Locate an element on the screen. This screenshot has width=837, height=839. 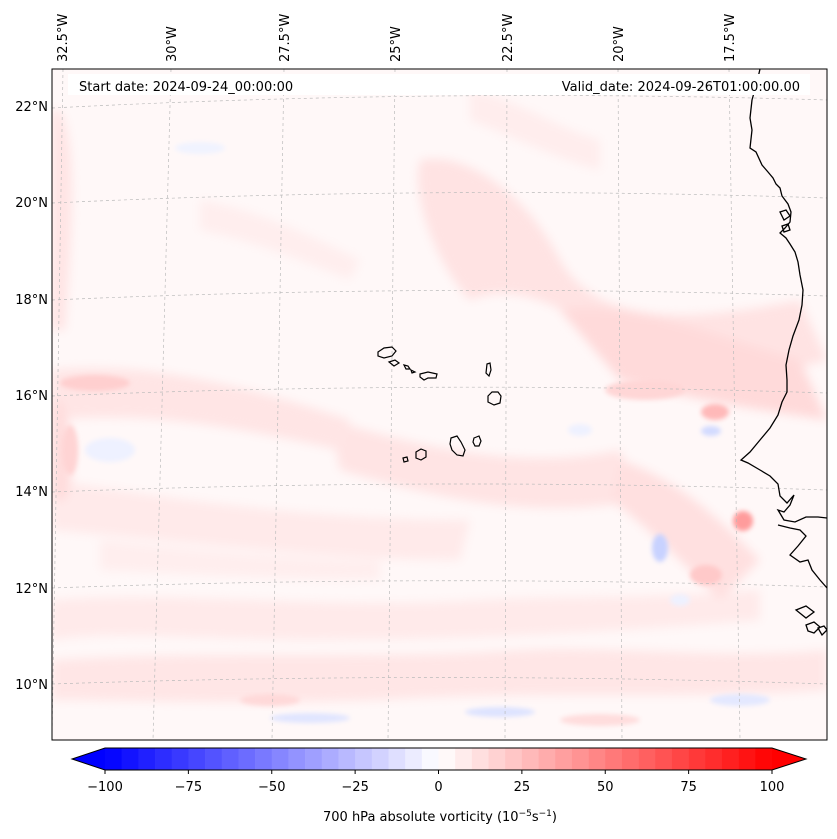
colorbar-tick-label: −100 is located at coordinates (105, 787).